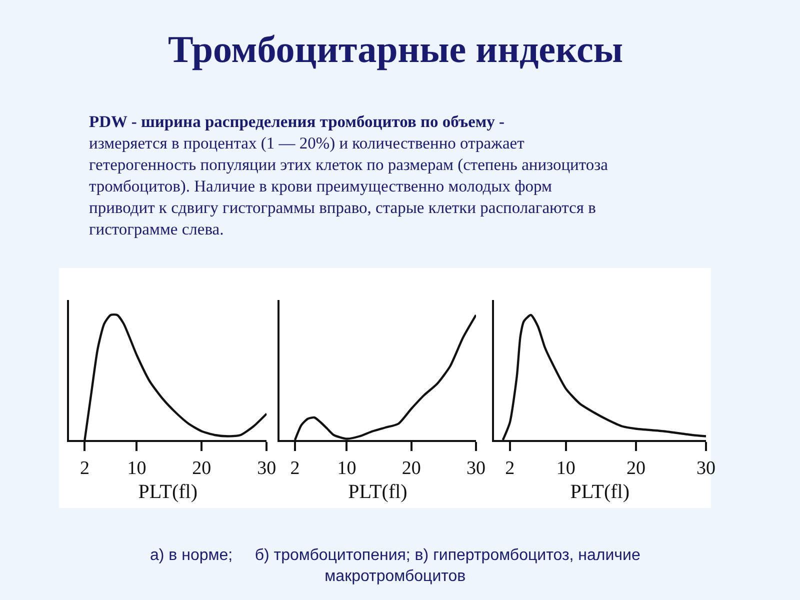  I want to click on text: PDW - ширина распределения тромбоцитов по объему - измеряется в процентах (1 — 20%) и количественно отражает гетерогенность популяции этих клеток по размерам (степень анизоцитоза тромбоцитов). Наличие в крови преимущественно молодых форм приводит к сдвигу гистограммы вправо, старые клетки располагаются в гистограмме слева., so click(349, 175).